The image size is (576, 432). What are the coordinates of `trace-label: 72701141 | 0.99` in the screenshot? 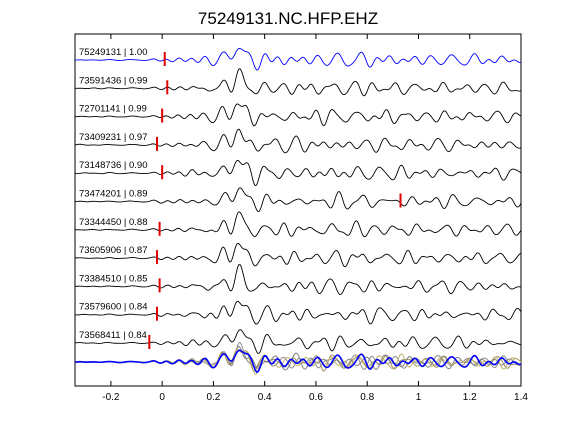 It's located at (113, 109).